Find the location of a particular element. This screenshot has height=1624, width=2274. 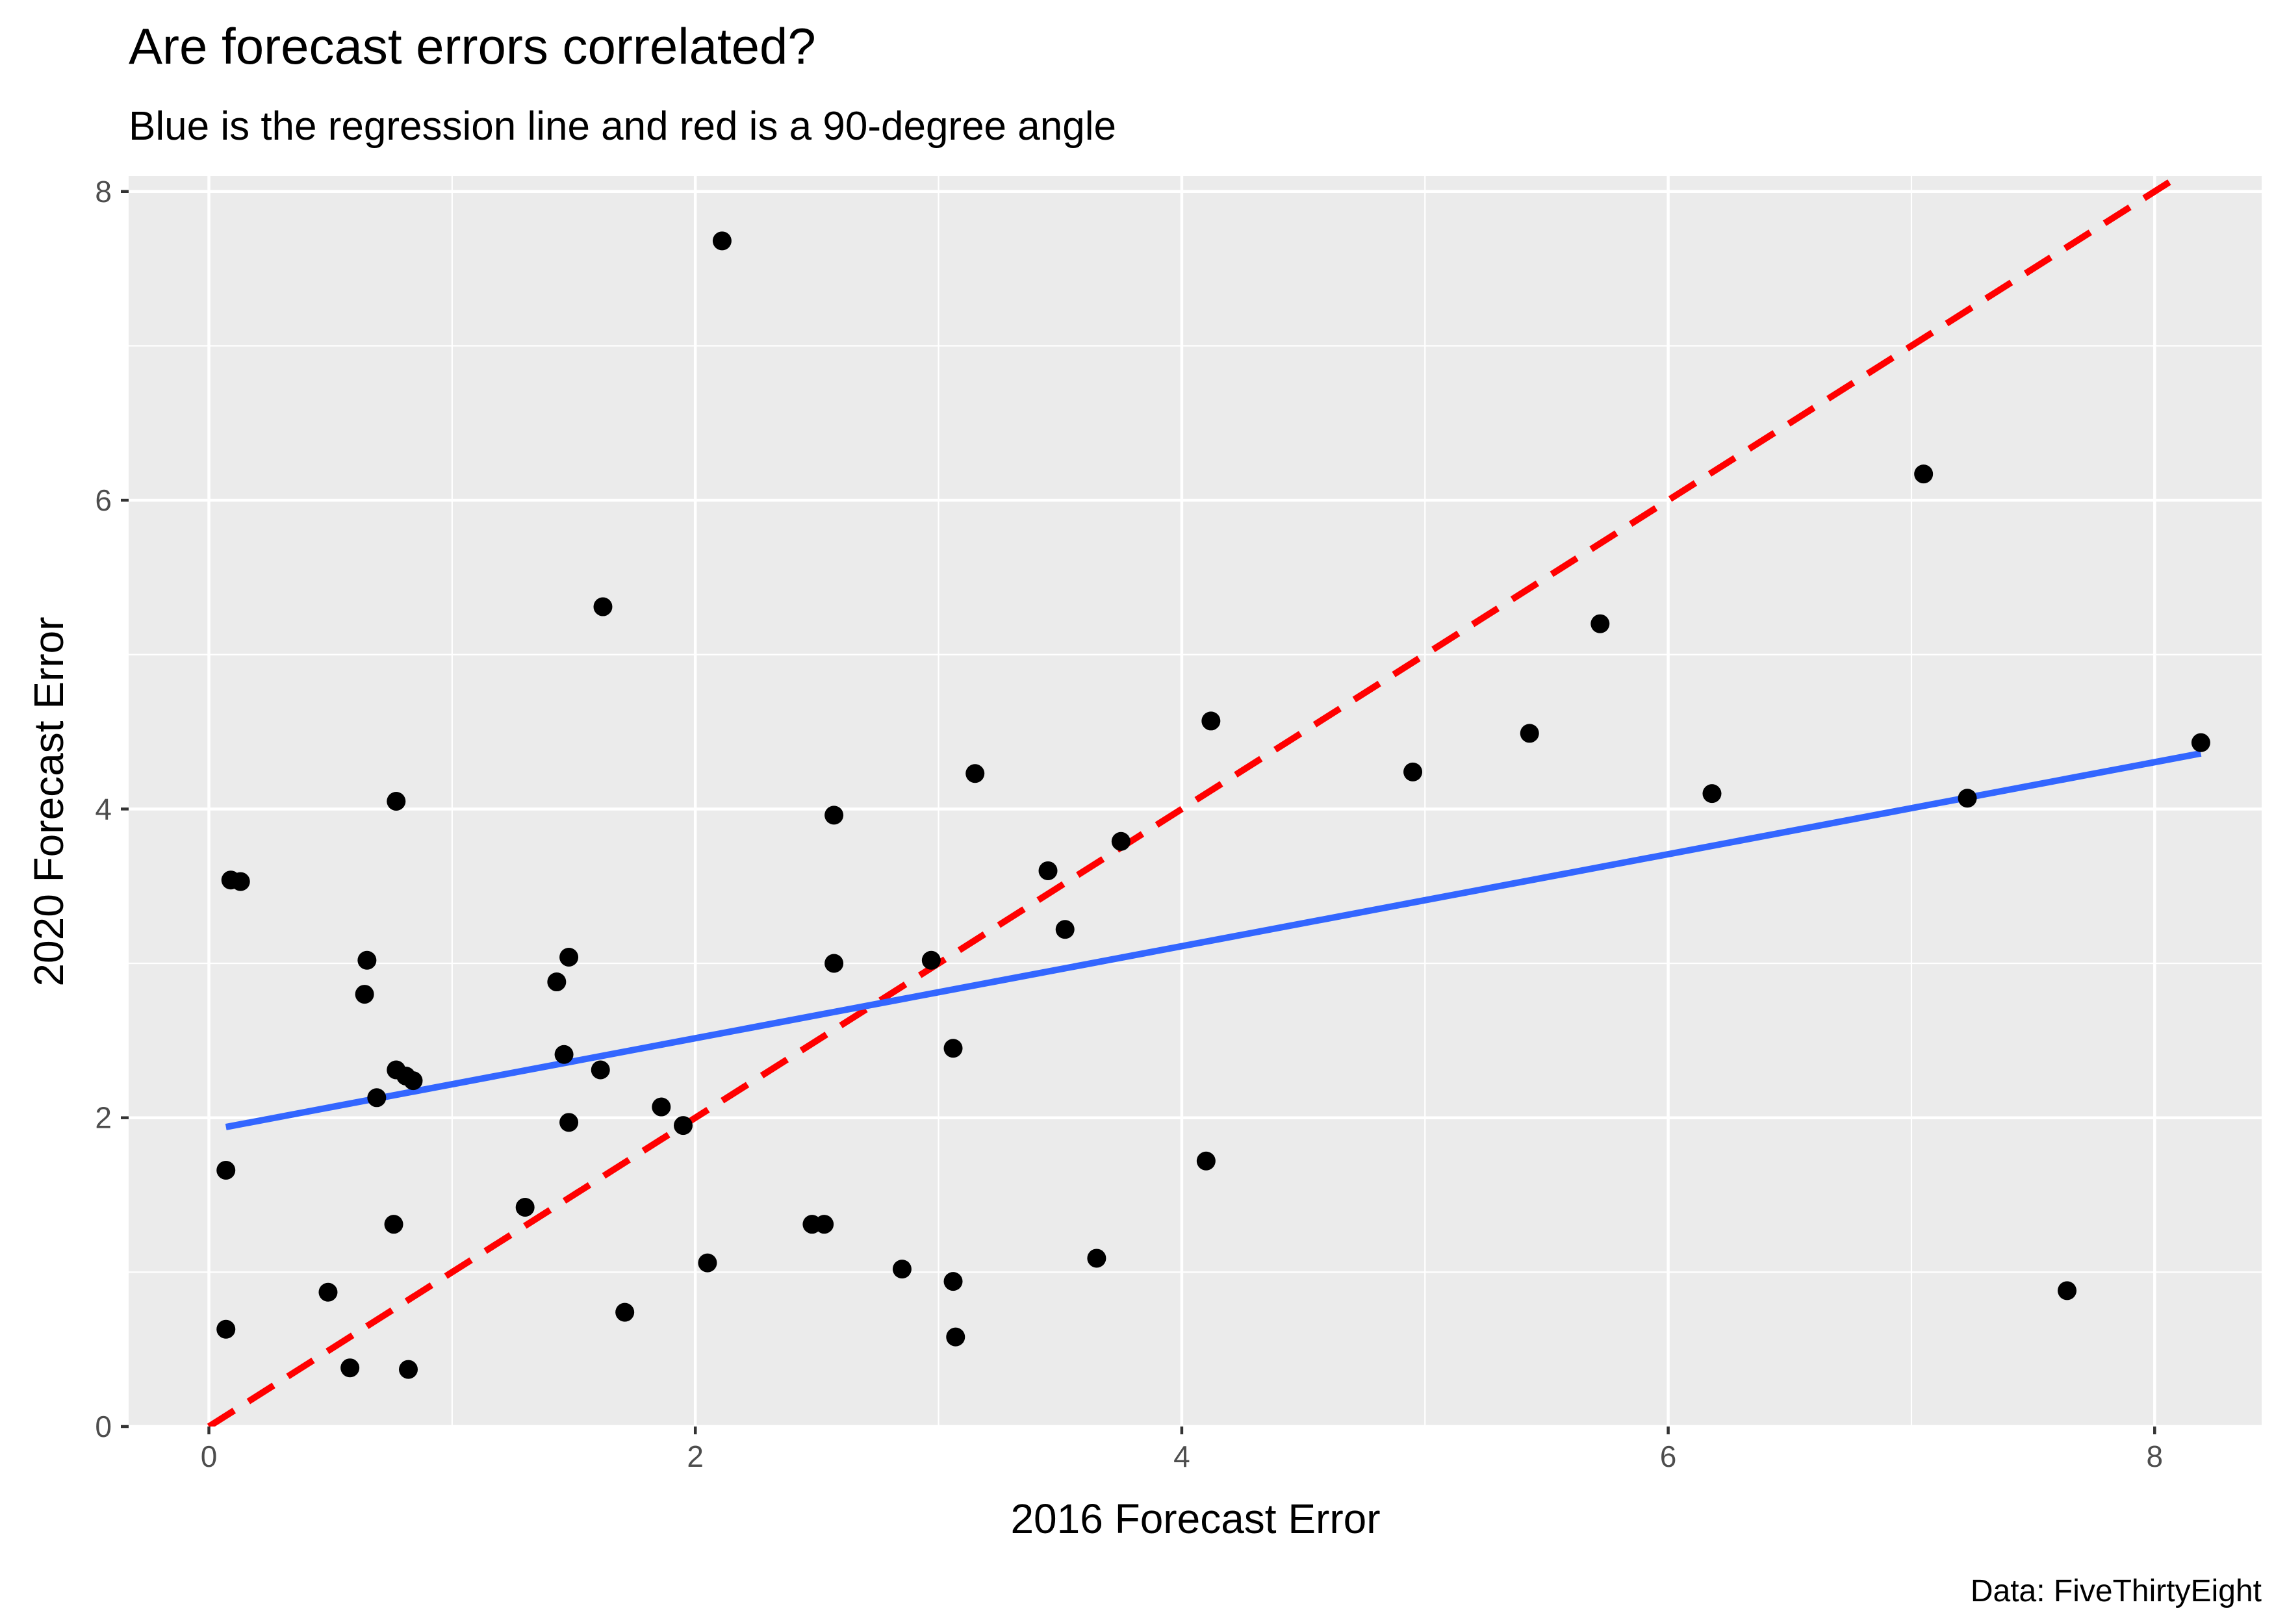

x-tick-label: 6 is located at coordinates (1668, 1456).